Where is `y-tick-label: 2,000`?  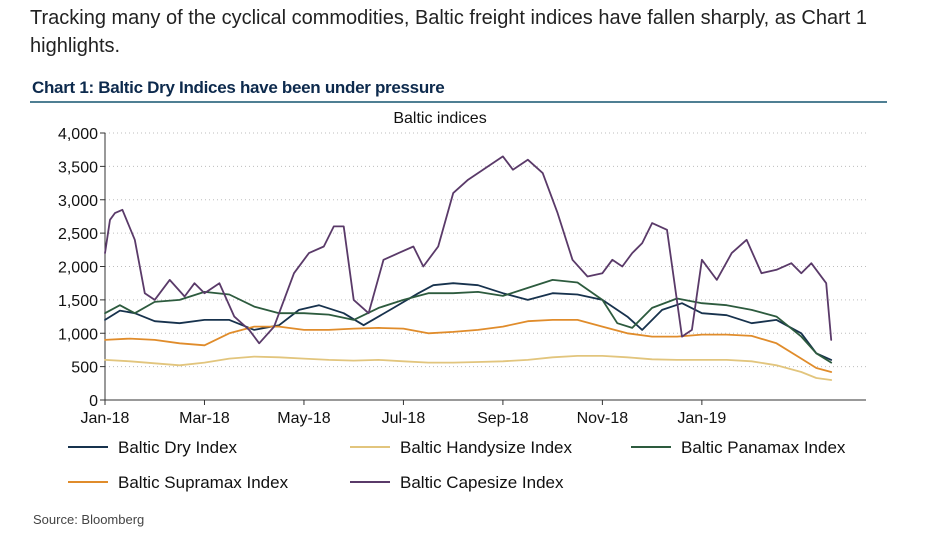 y-tick-label: 2,000 is located at coordinates (78, 268).